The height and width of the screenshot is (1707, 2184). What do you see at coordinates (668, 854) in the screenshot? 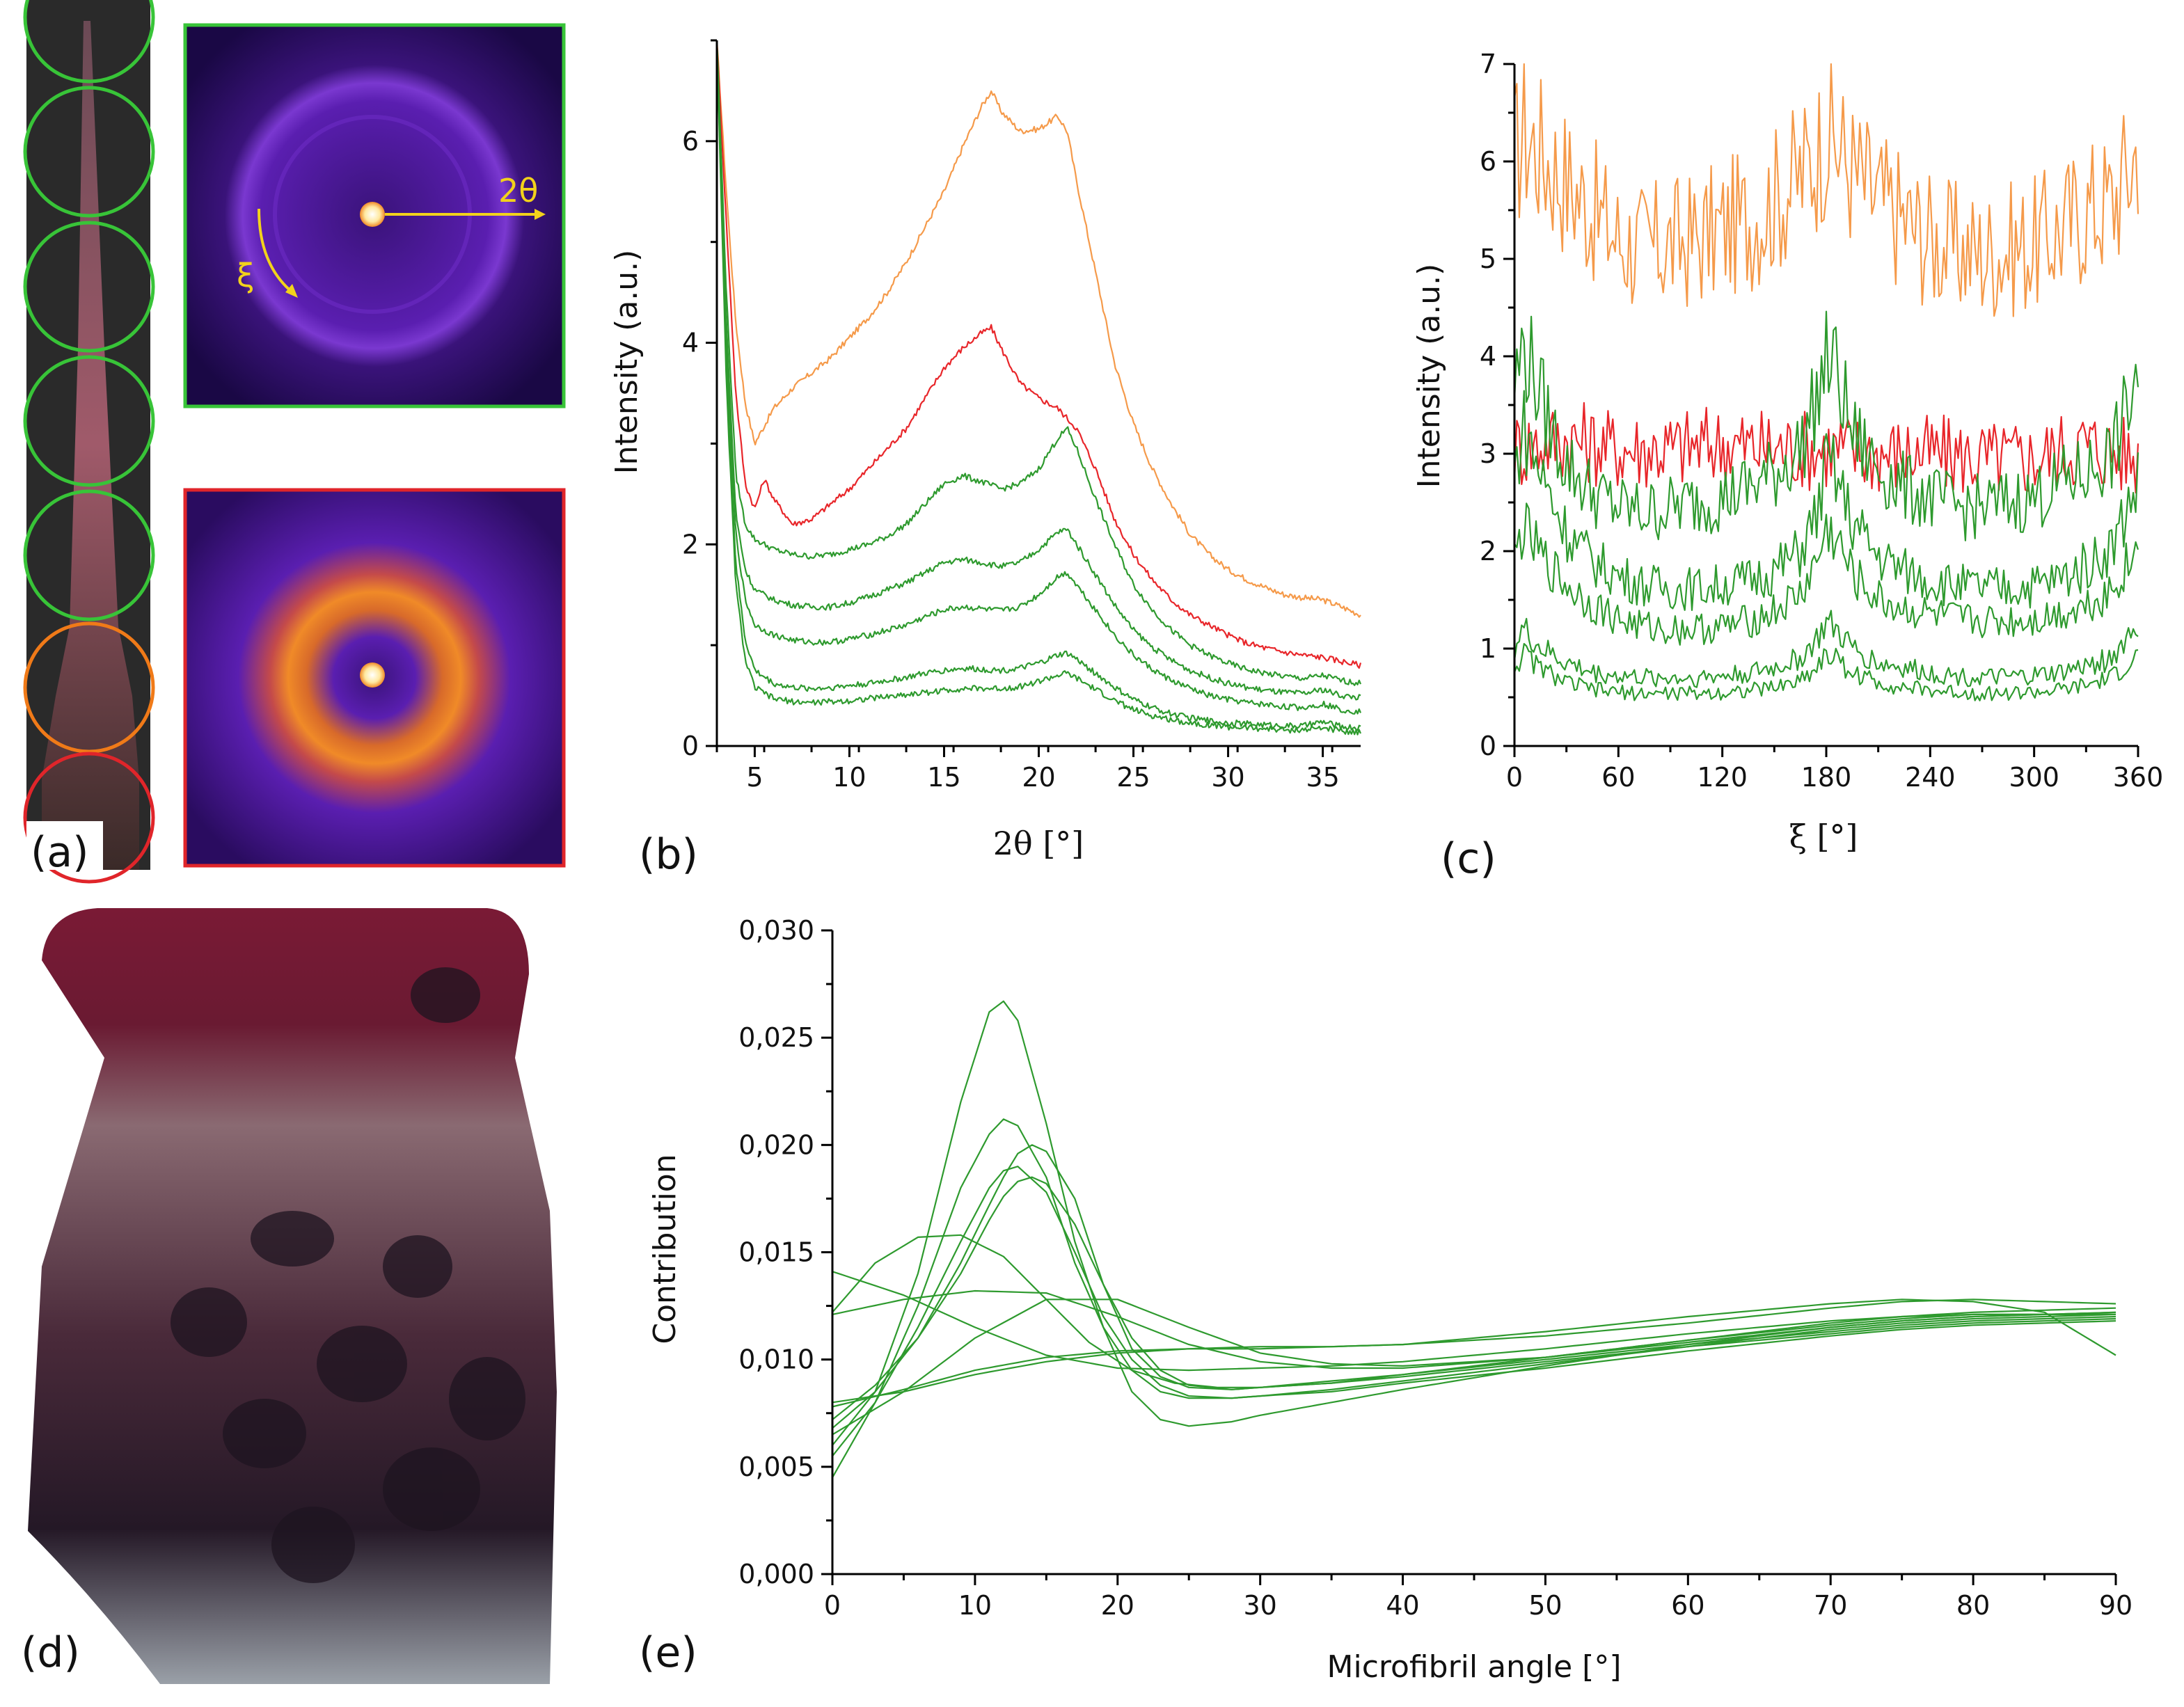
I see `panel-label-b: (b)` at bounding box center [668, 854].